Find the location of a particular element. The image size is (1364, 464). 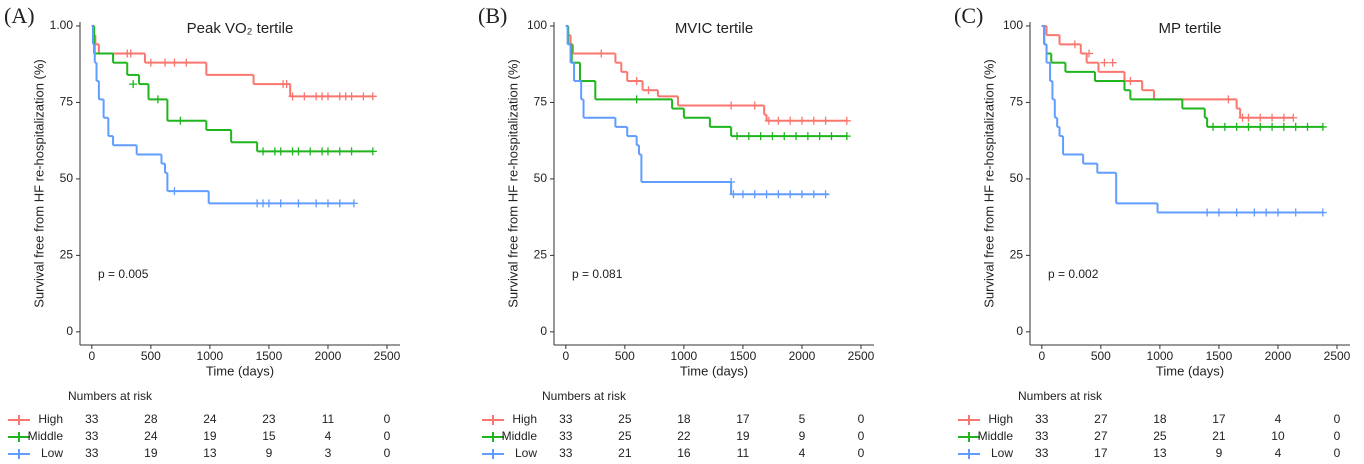

x-tick-label: 2000 is located at coordinates (1278, 356).